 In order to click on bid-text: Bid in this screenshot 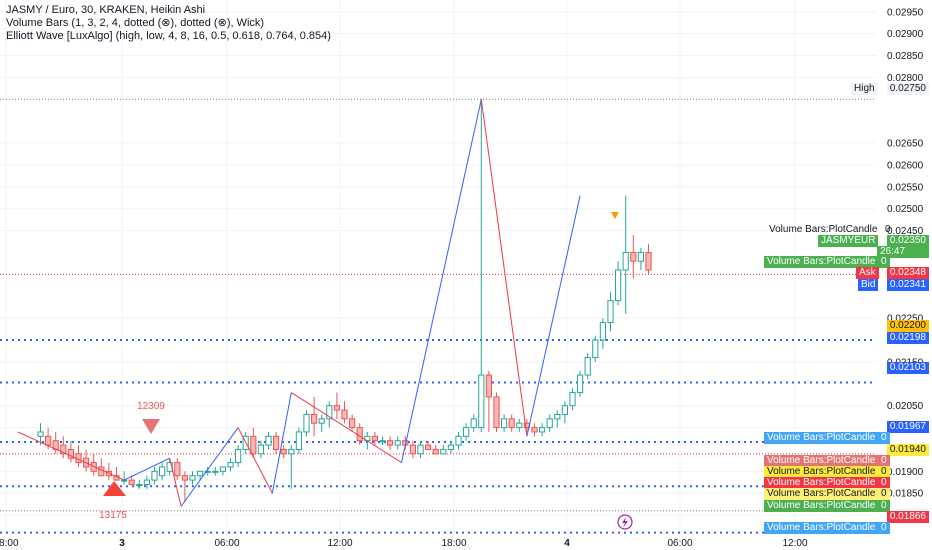, I will do `click(868, 285)`.